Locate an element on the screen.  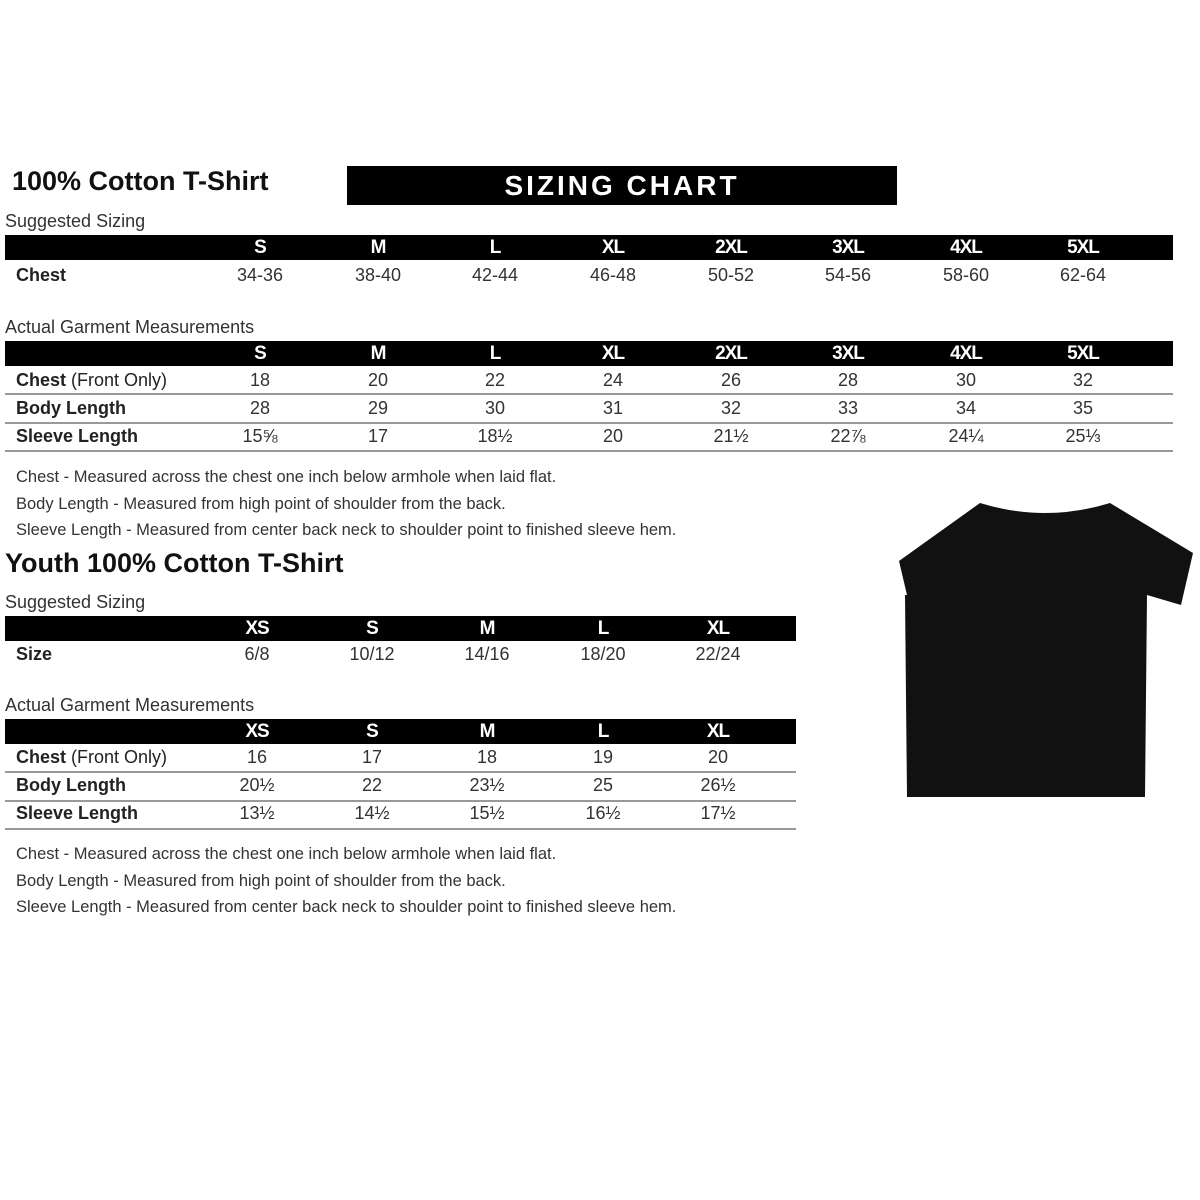
table-cell: 24 is located at coordinates (613, 380).